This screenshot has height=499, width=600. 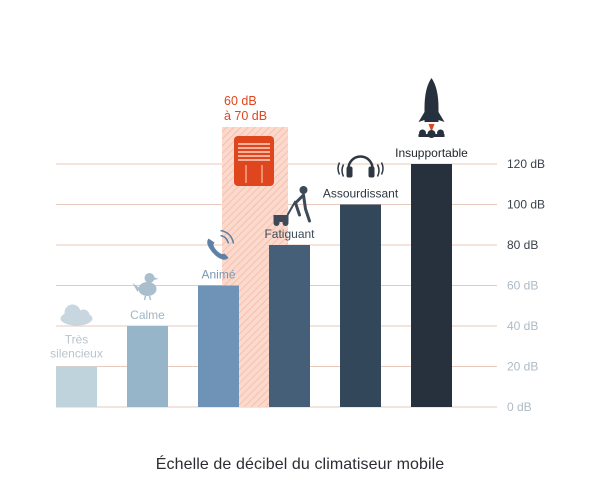 What do you see at coordinates (221, 244) in the screenshot?
I see `phone-icon` at bounding box center [221, 244].